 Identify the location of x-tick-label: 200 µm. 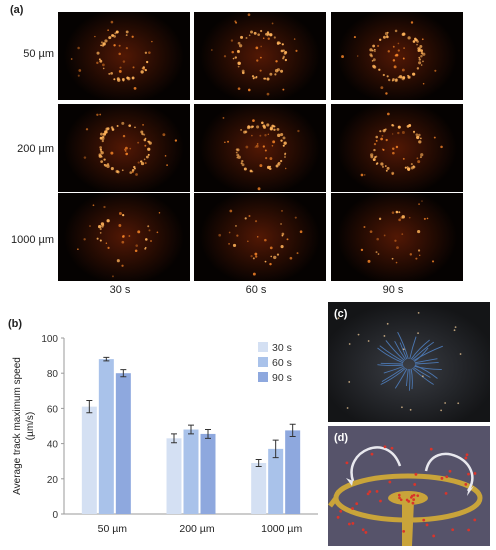
(196, 529).